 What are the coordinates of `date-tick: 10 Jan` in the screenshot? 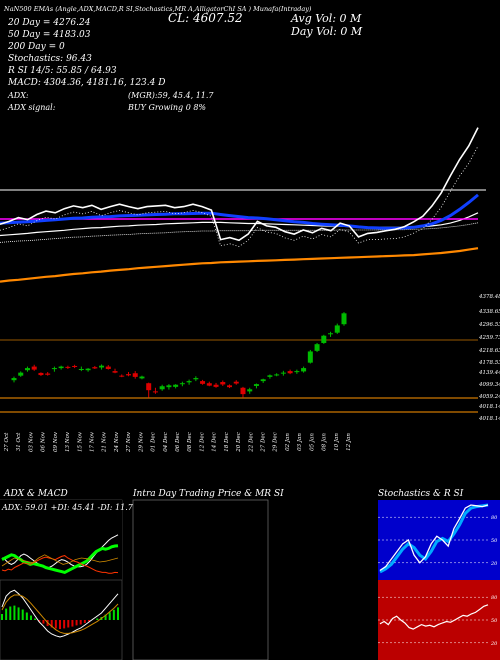 It's located at (337, 442).